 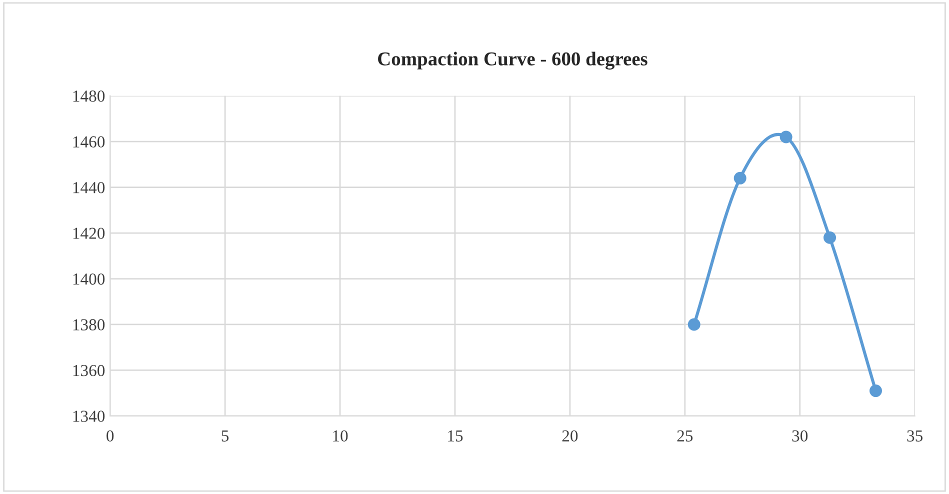 I want to click on x-tick-label: 20, so click(x=570, y=436).